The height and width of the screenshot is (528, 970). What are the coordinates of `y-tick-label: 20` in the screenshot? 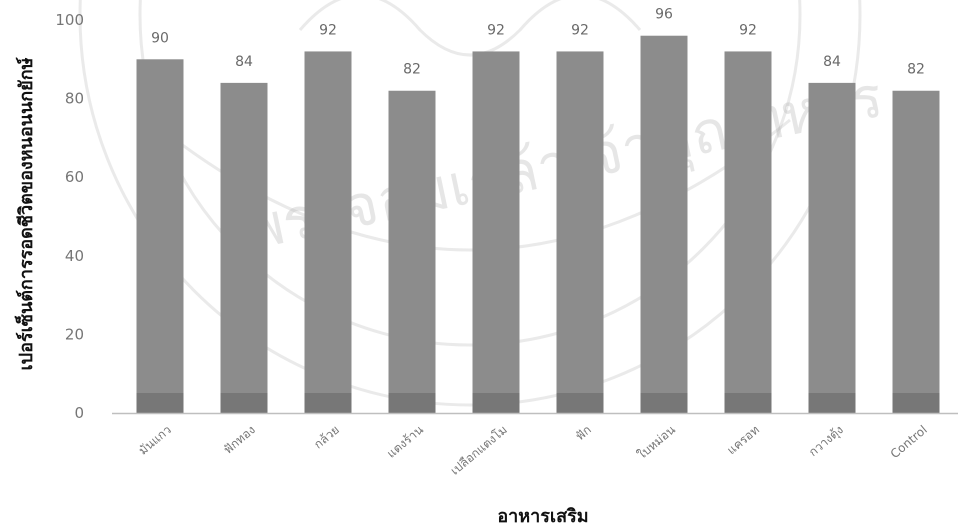 It's located at (74, 334).